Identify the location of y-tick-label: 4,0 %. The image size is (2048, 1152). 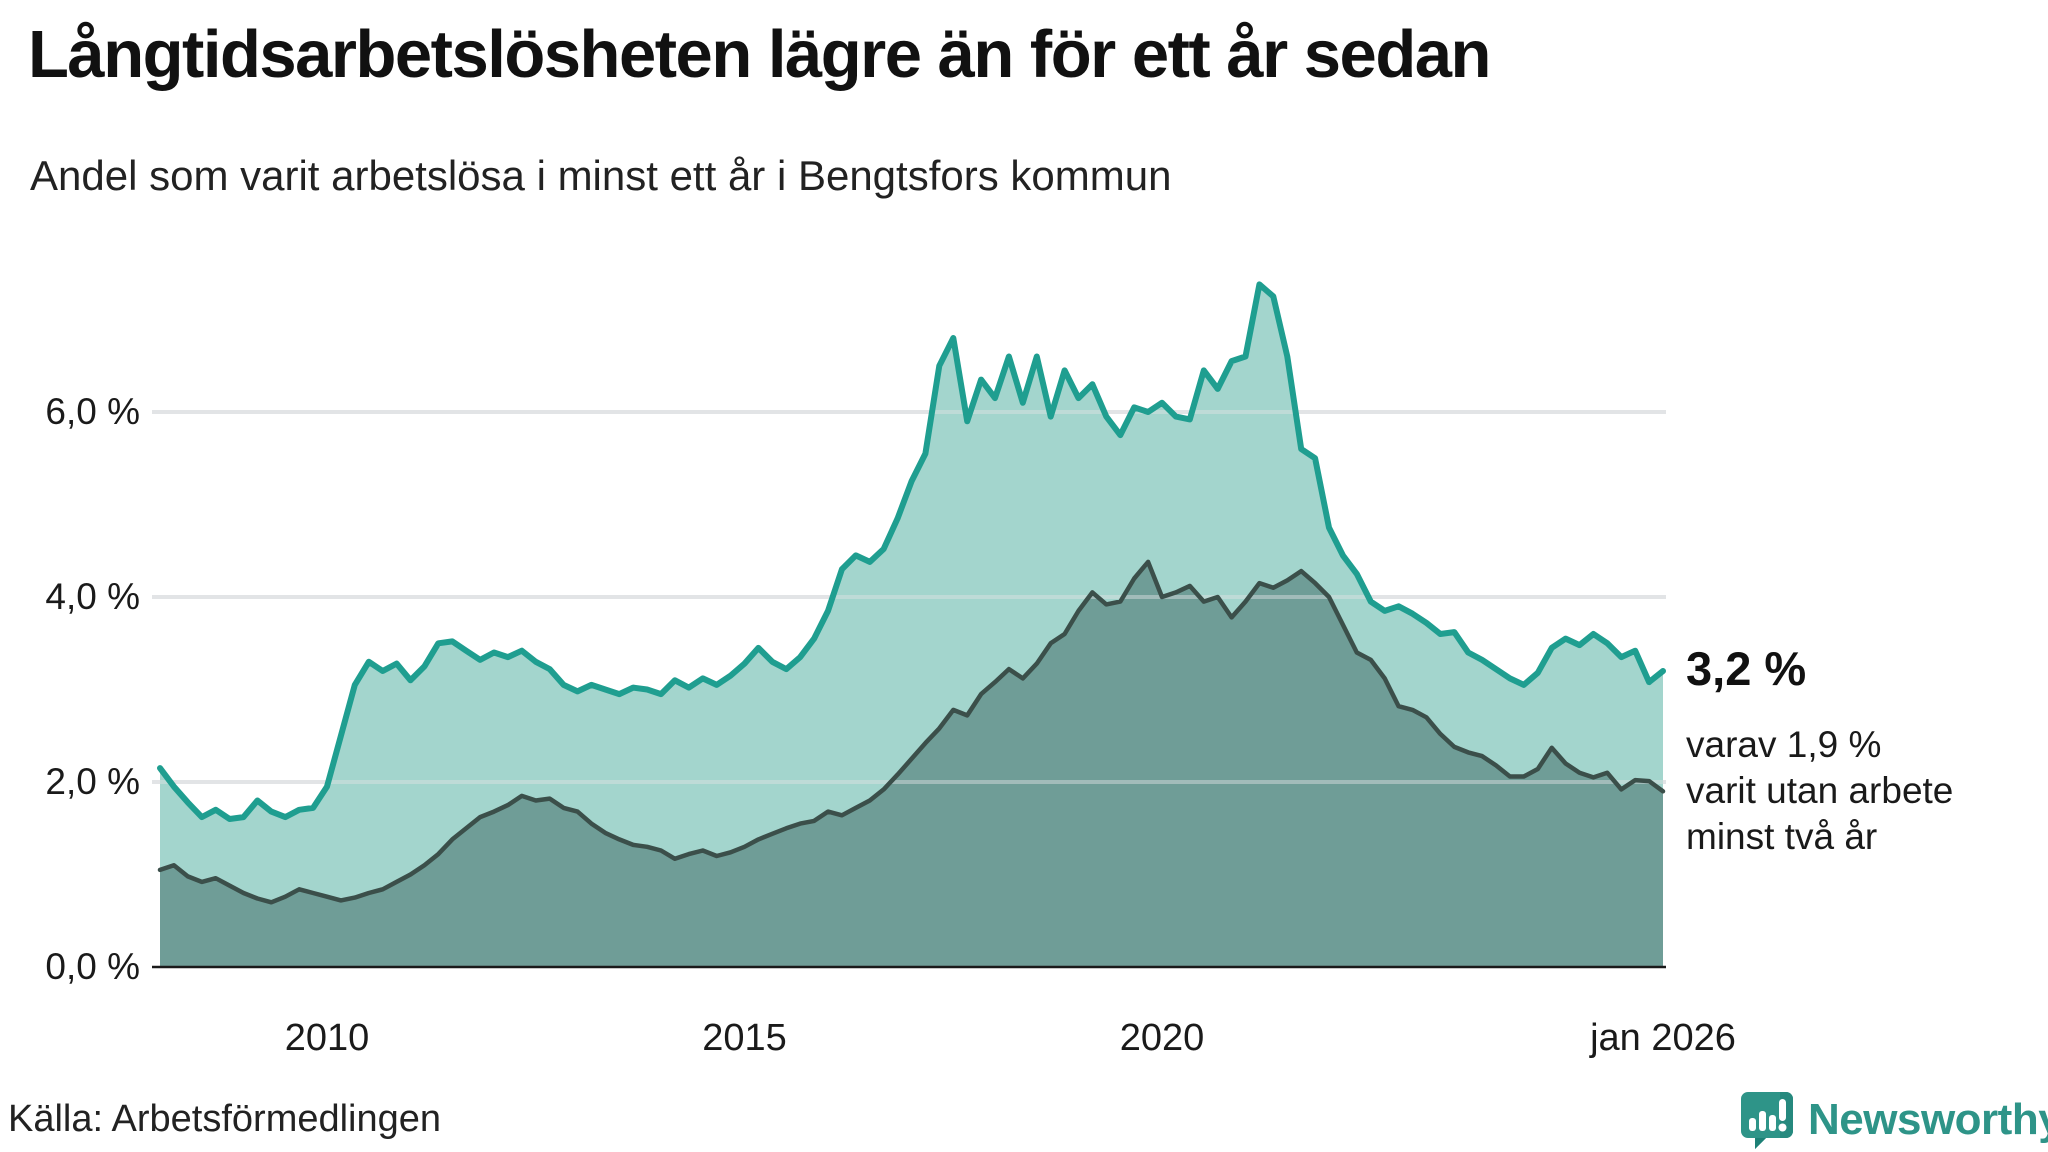
(92, 596).